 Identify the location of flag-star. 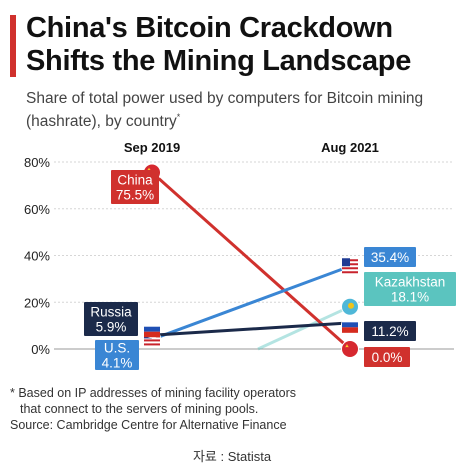
(347, 346).